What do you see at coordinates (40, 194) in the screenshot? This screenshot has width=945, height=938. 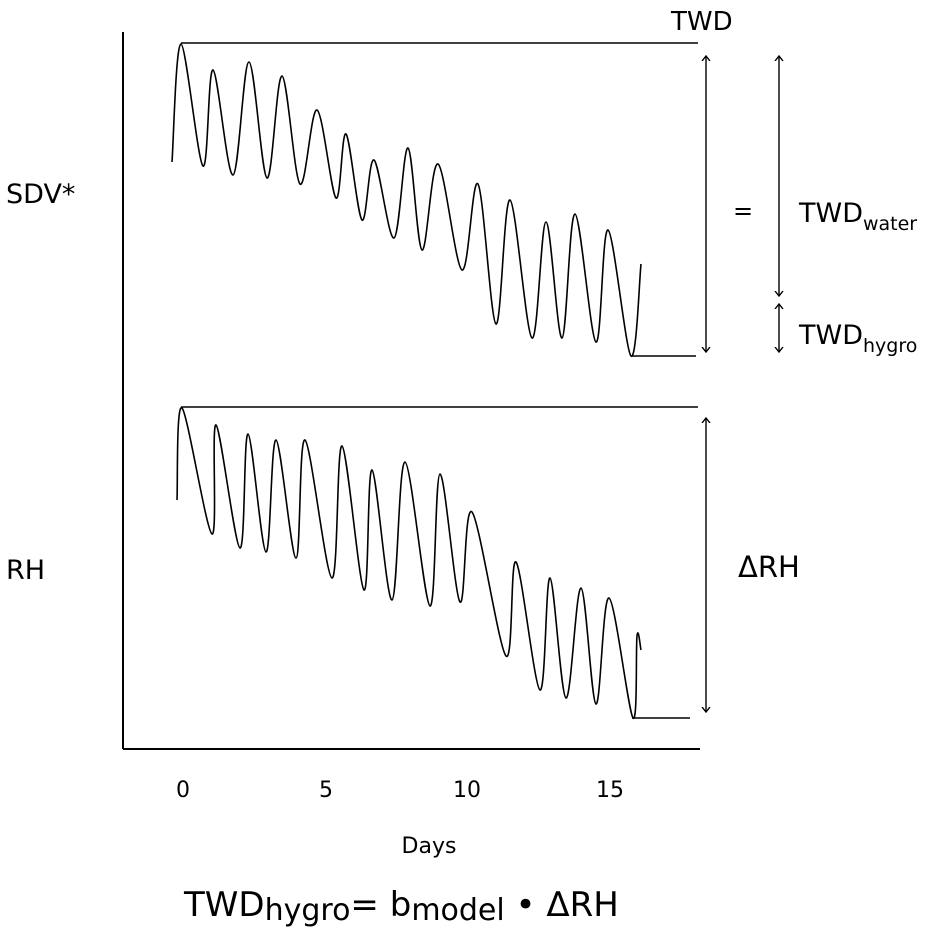 I see `sdv-label: SDV*` at bounding box center [40, 194].